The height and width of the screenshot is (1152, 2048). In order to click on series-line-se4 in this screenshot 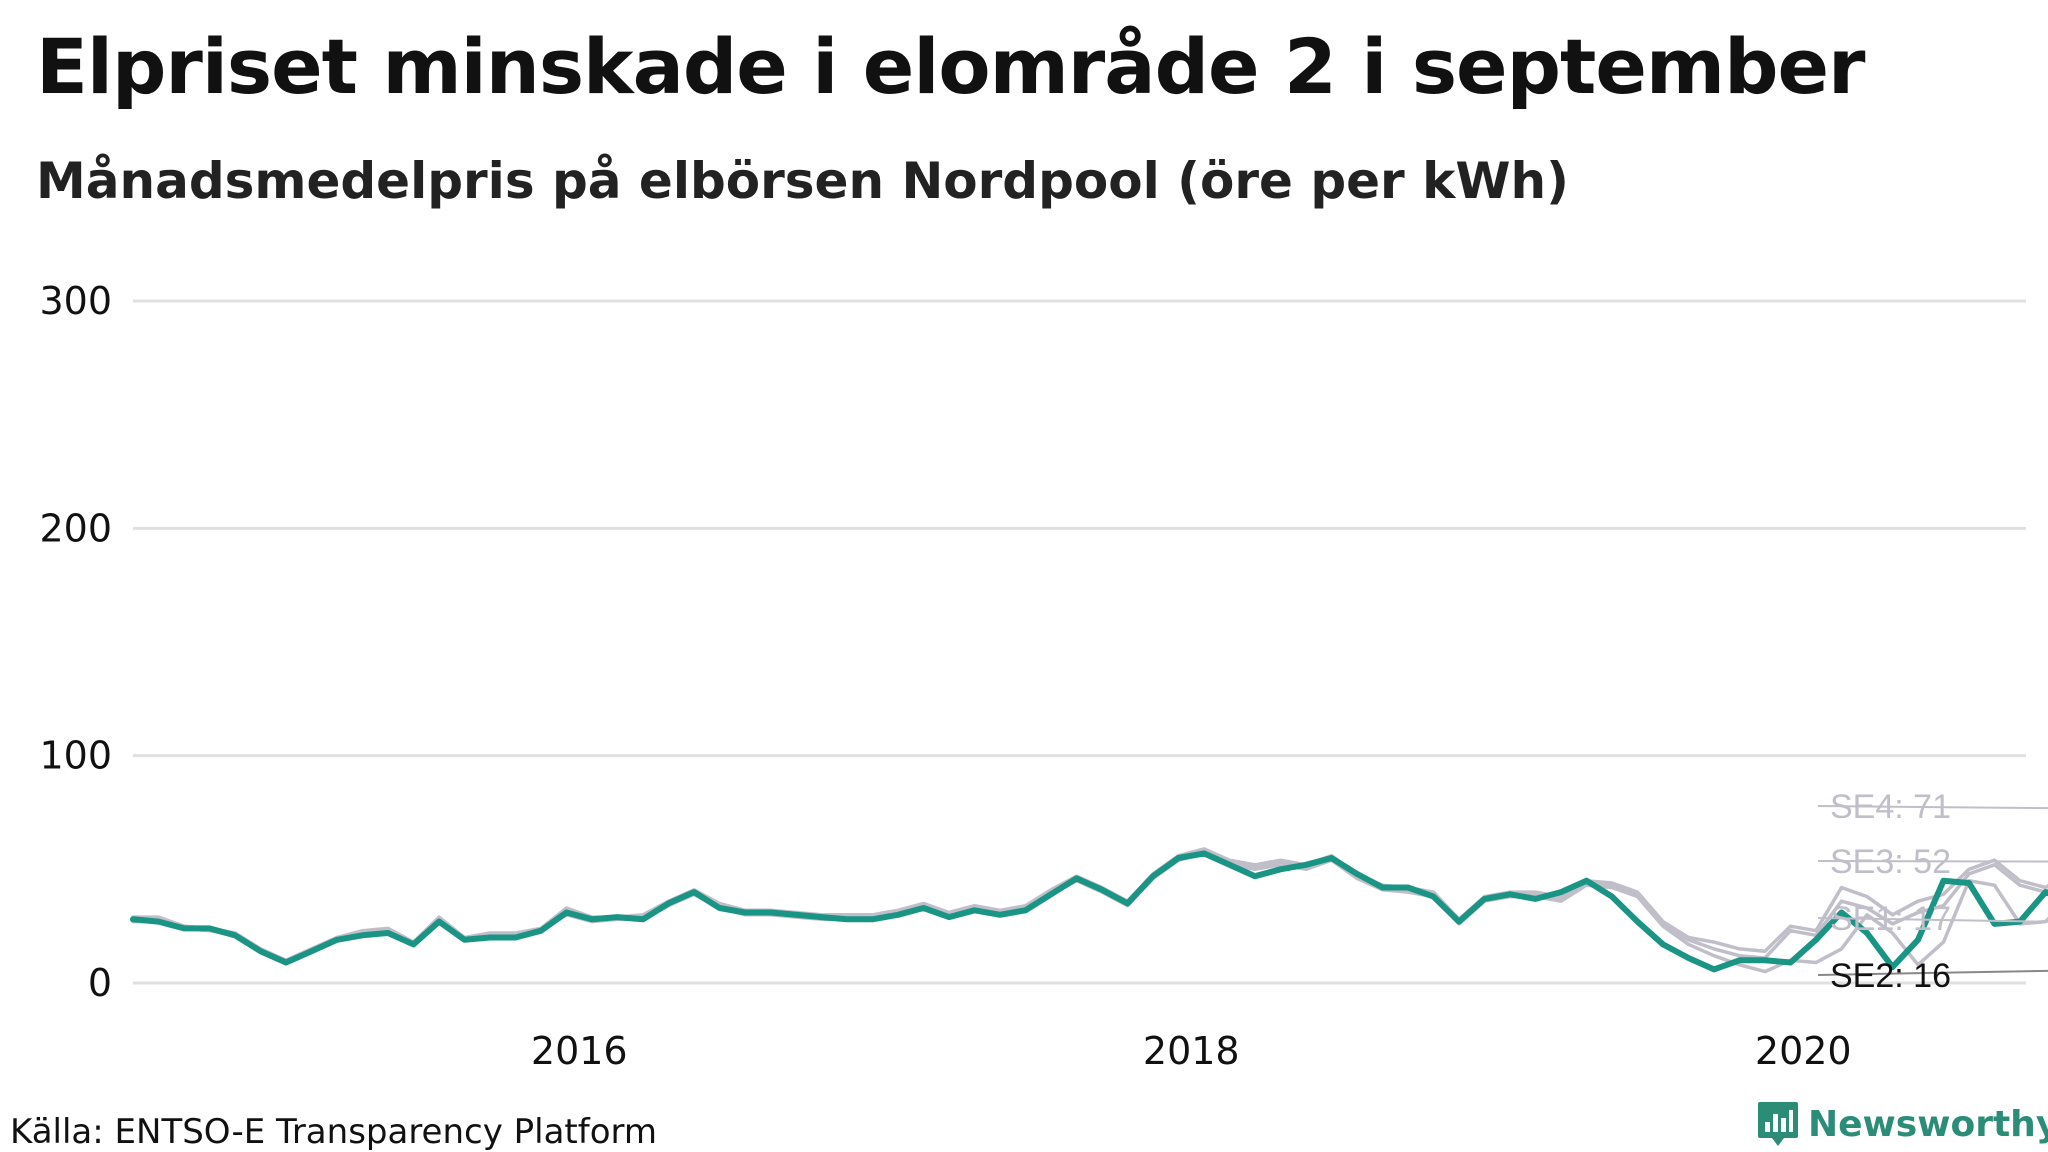, I will do `click(1089, 905)`.